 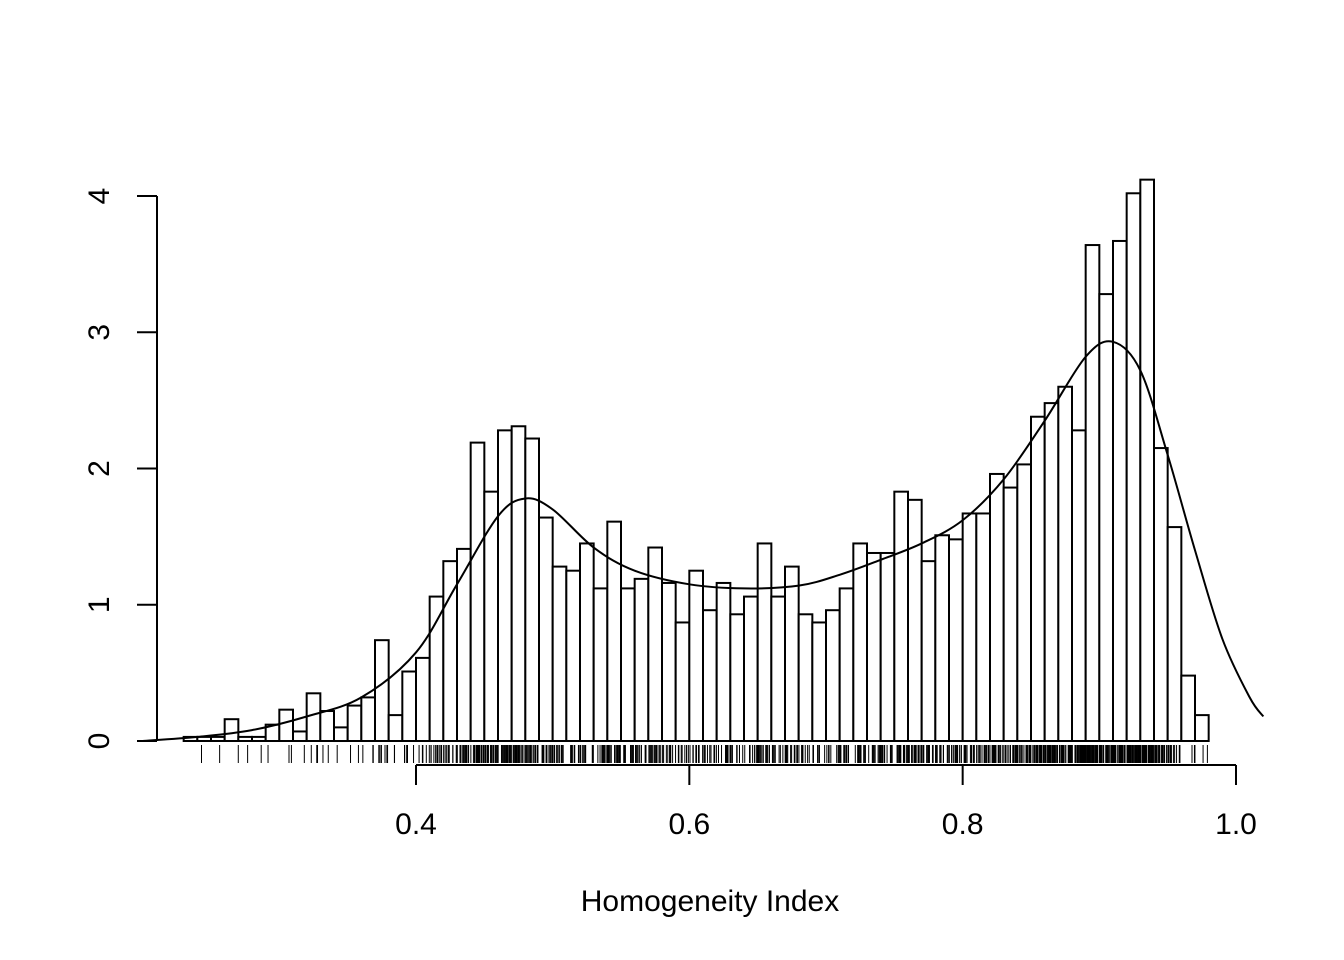 I want to click on y-tick-label: 1, so click(x=99, y=604).